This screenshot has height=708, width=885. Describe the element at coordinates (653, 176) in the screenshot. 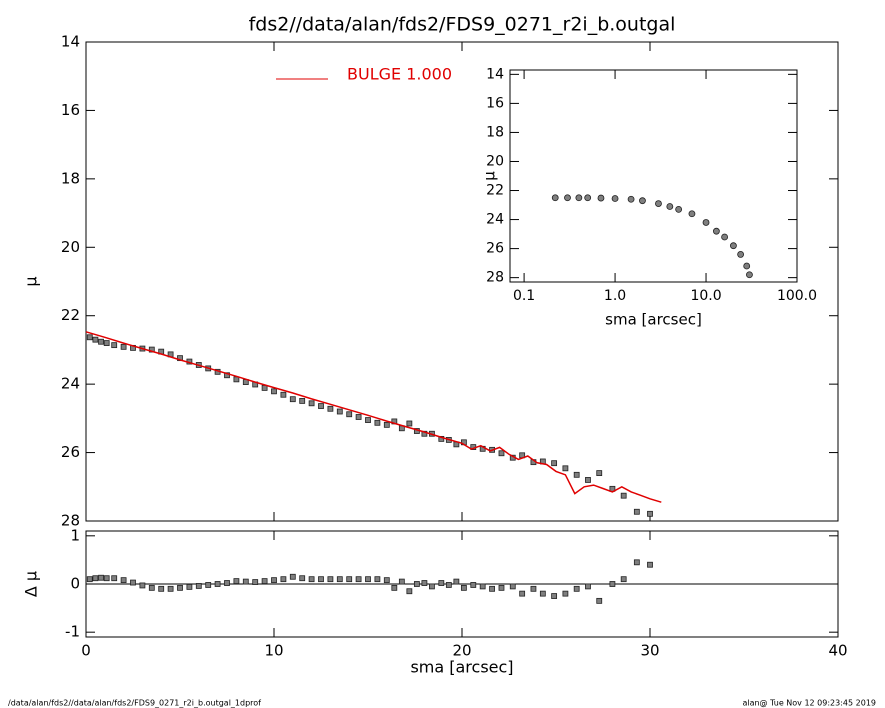

I see `plot-frame` at that location.